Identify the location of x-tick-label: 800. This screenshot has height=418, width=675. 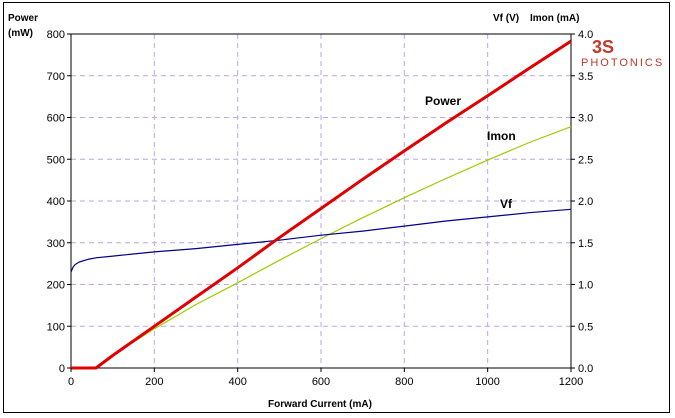
(404, 382).